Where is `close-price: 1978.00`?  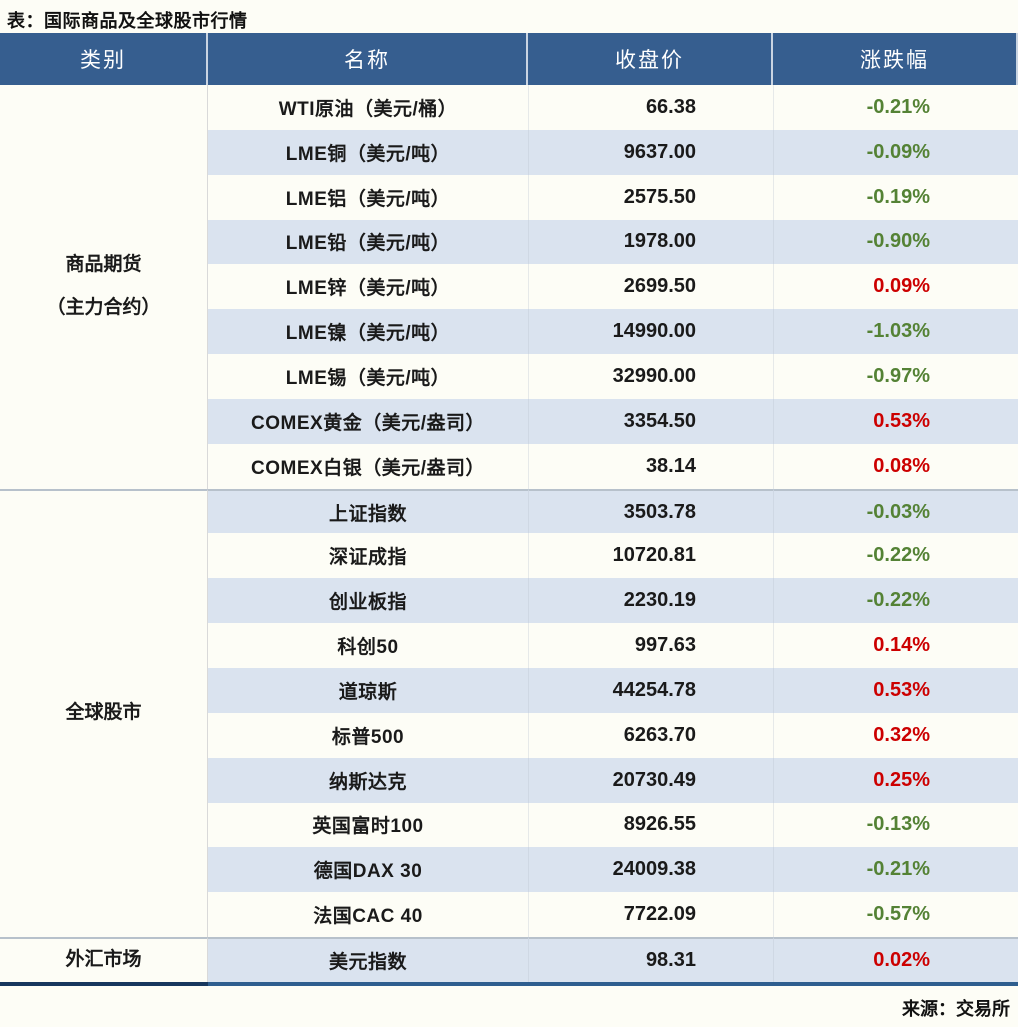
close-price: 1978.00 is located at coordinates (650, 242).